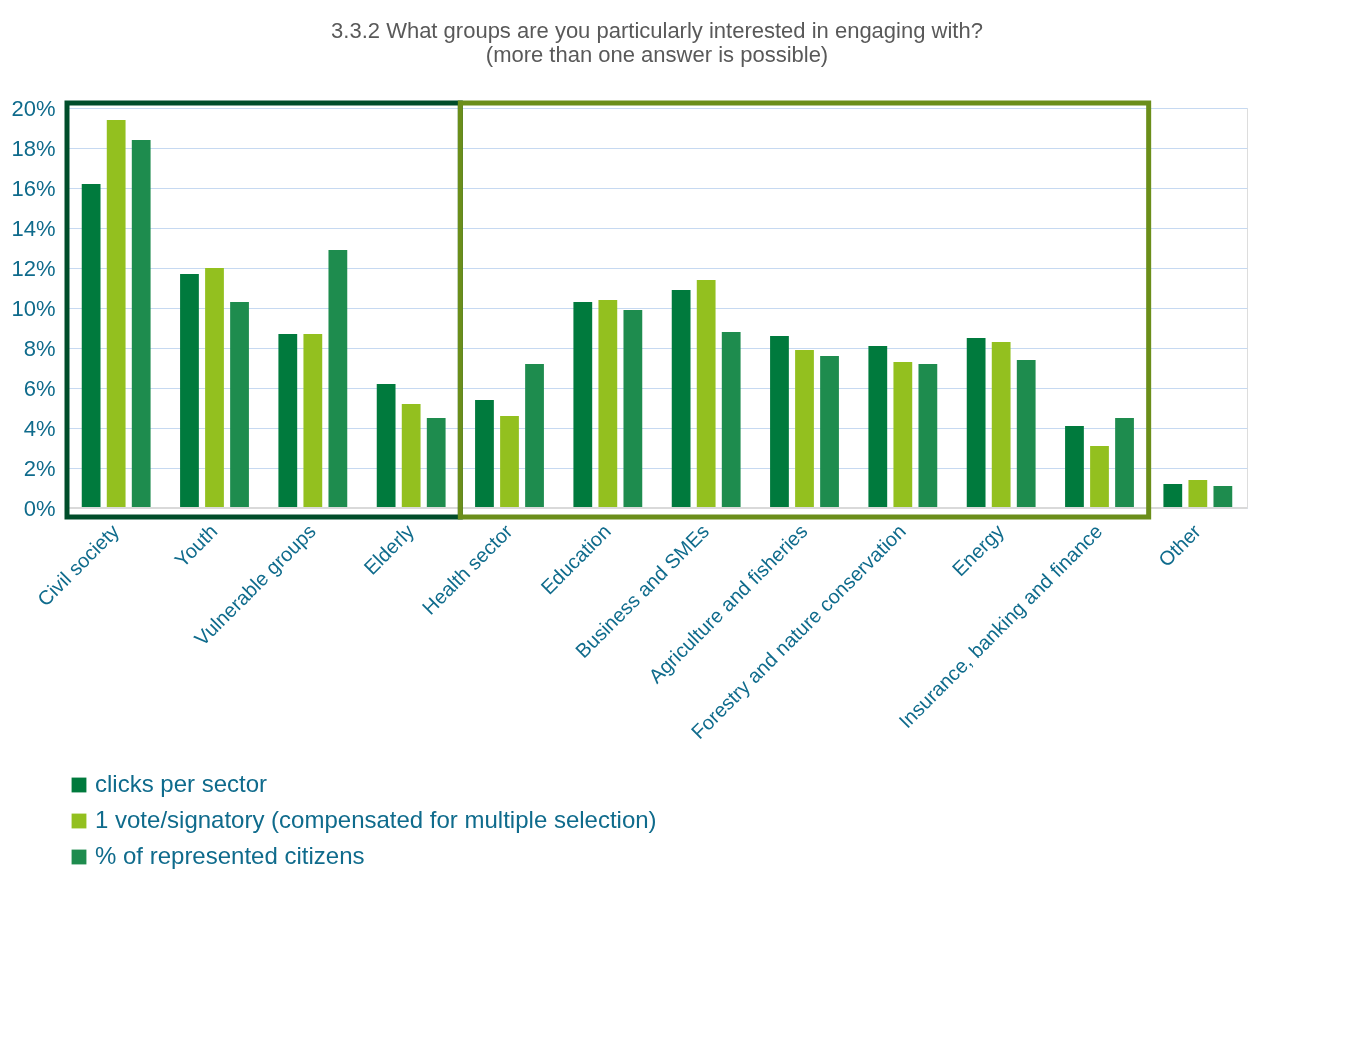 The width and height of the screenshot is (1362, 1041). What do you see at coordinates (230, 855) in the screenshot?
I see `legend-label: % of represented citizens` at bounding box center [230, 855].